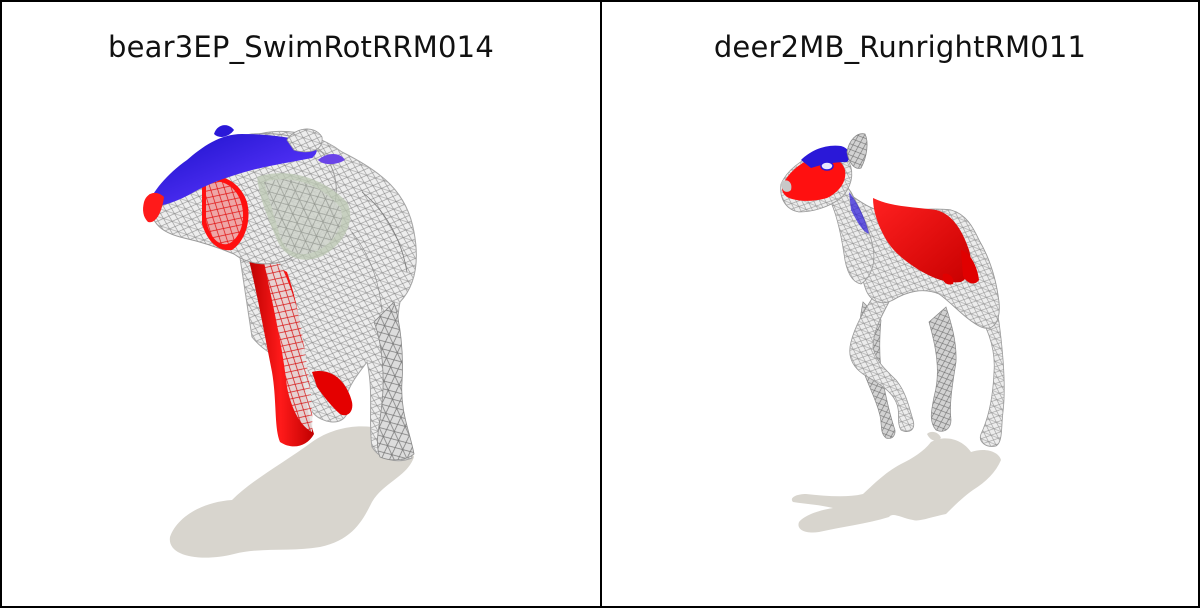 The image size is (1200, 608). Describe the element at coordinates (922, 240) in the screenshot. I see `deer-rump-red` at that location.